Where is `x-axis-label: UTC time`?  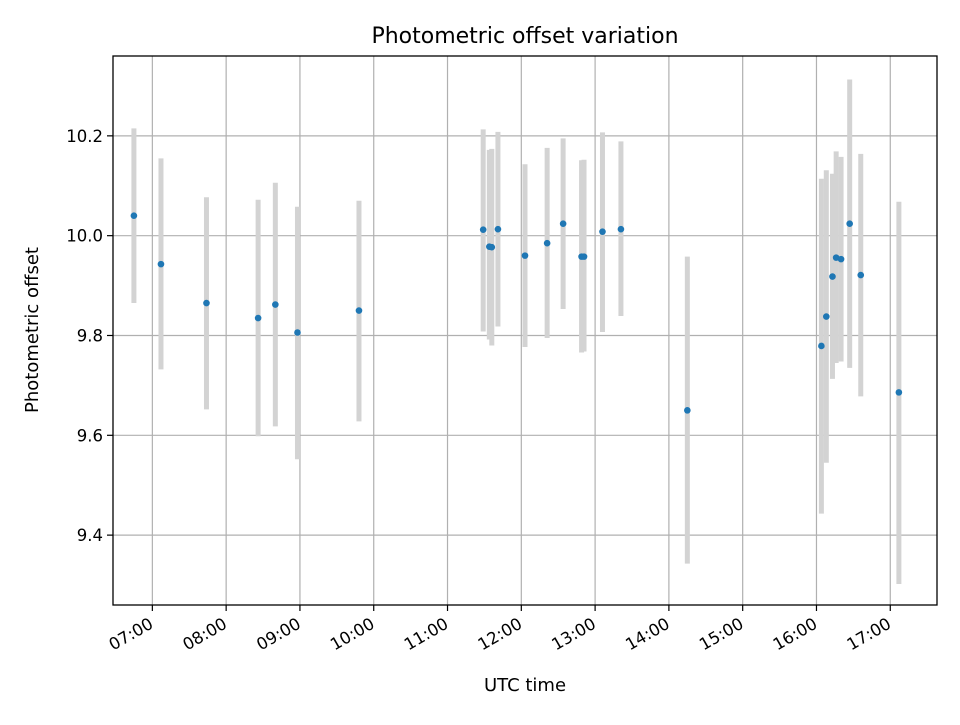 x-axis-label: UTC time is located at coordinates (525, 685).